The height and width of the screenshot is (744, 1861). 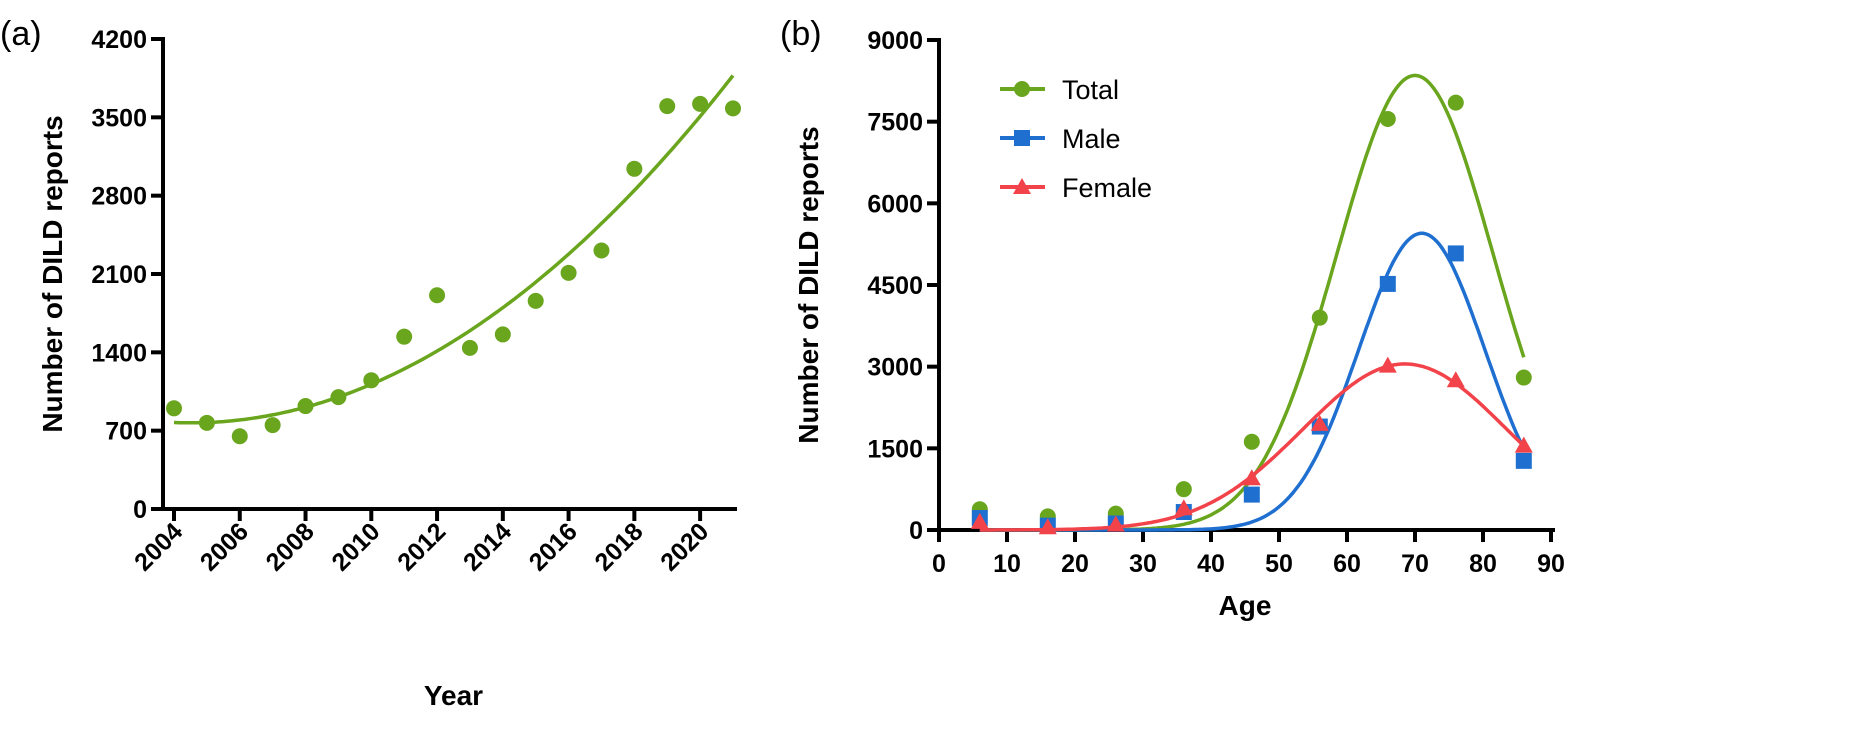 I want to click on x-tick-label: 2008, so click(x=290, y=546).